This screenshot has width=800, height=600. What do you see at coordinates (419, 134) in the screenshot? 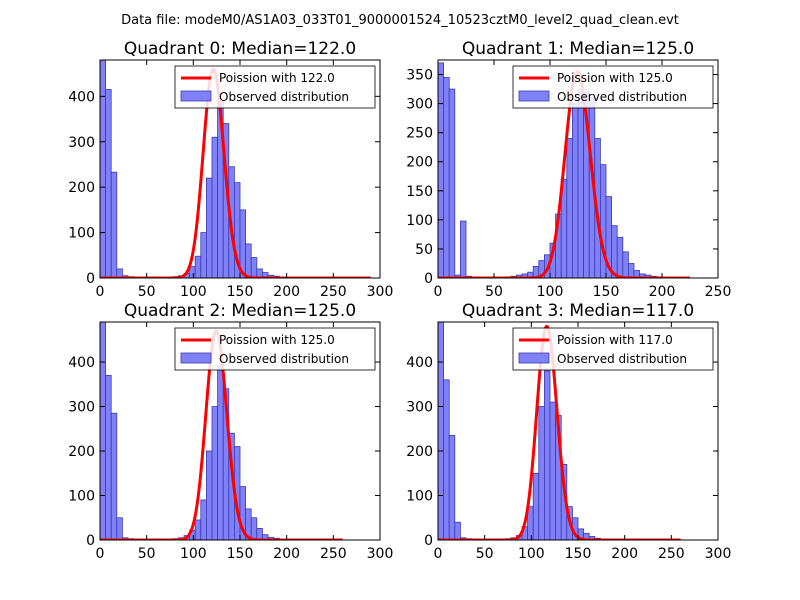
I see `y-tick-label: 250` at bounding box center [419, 134].